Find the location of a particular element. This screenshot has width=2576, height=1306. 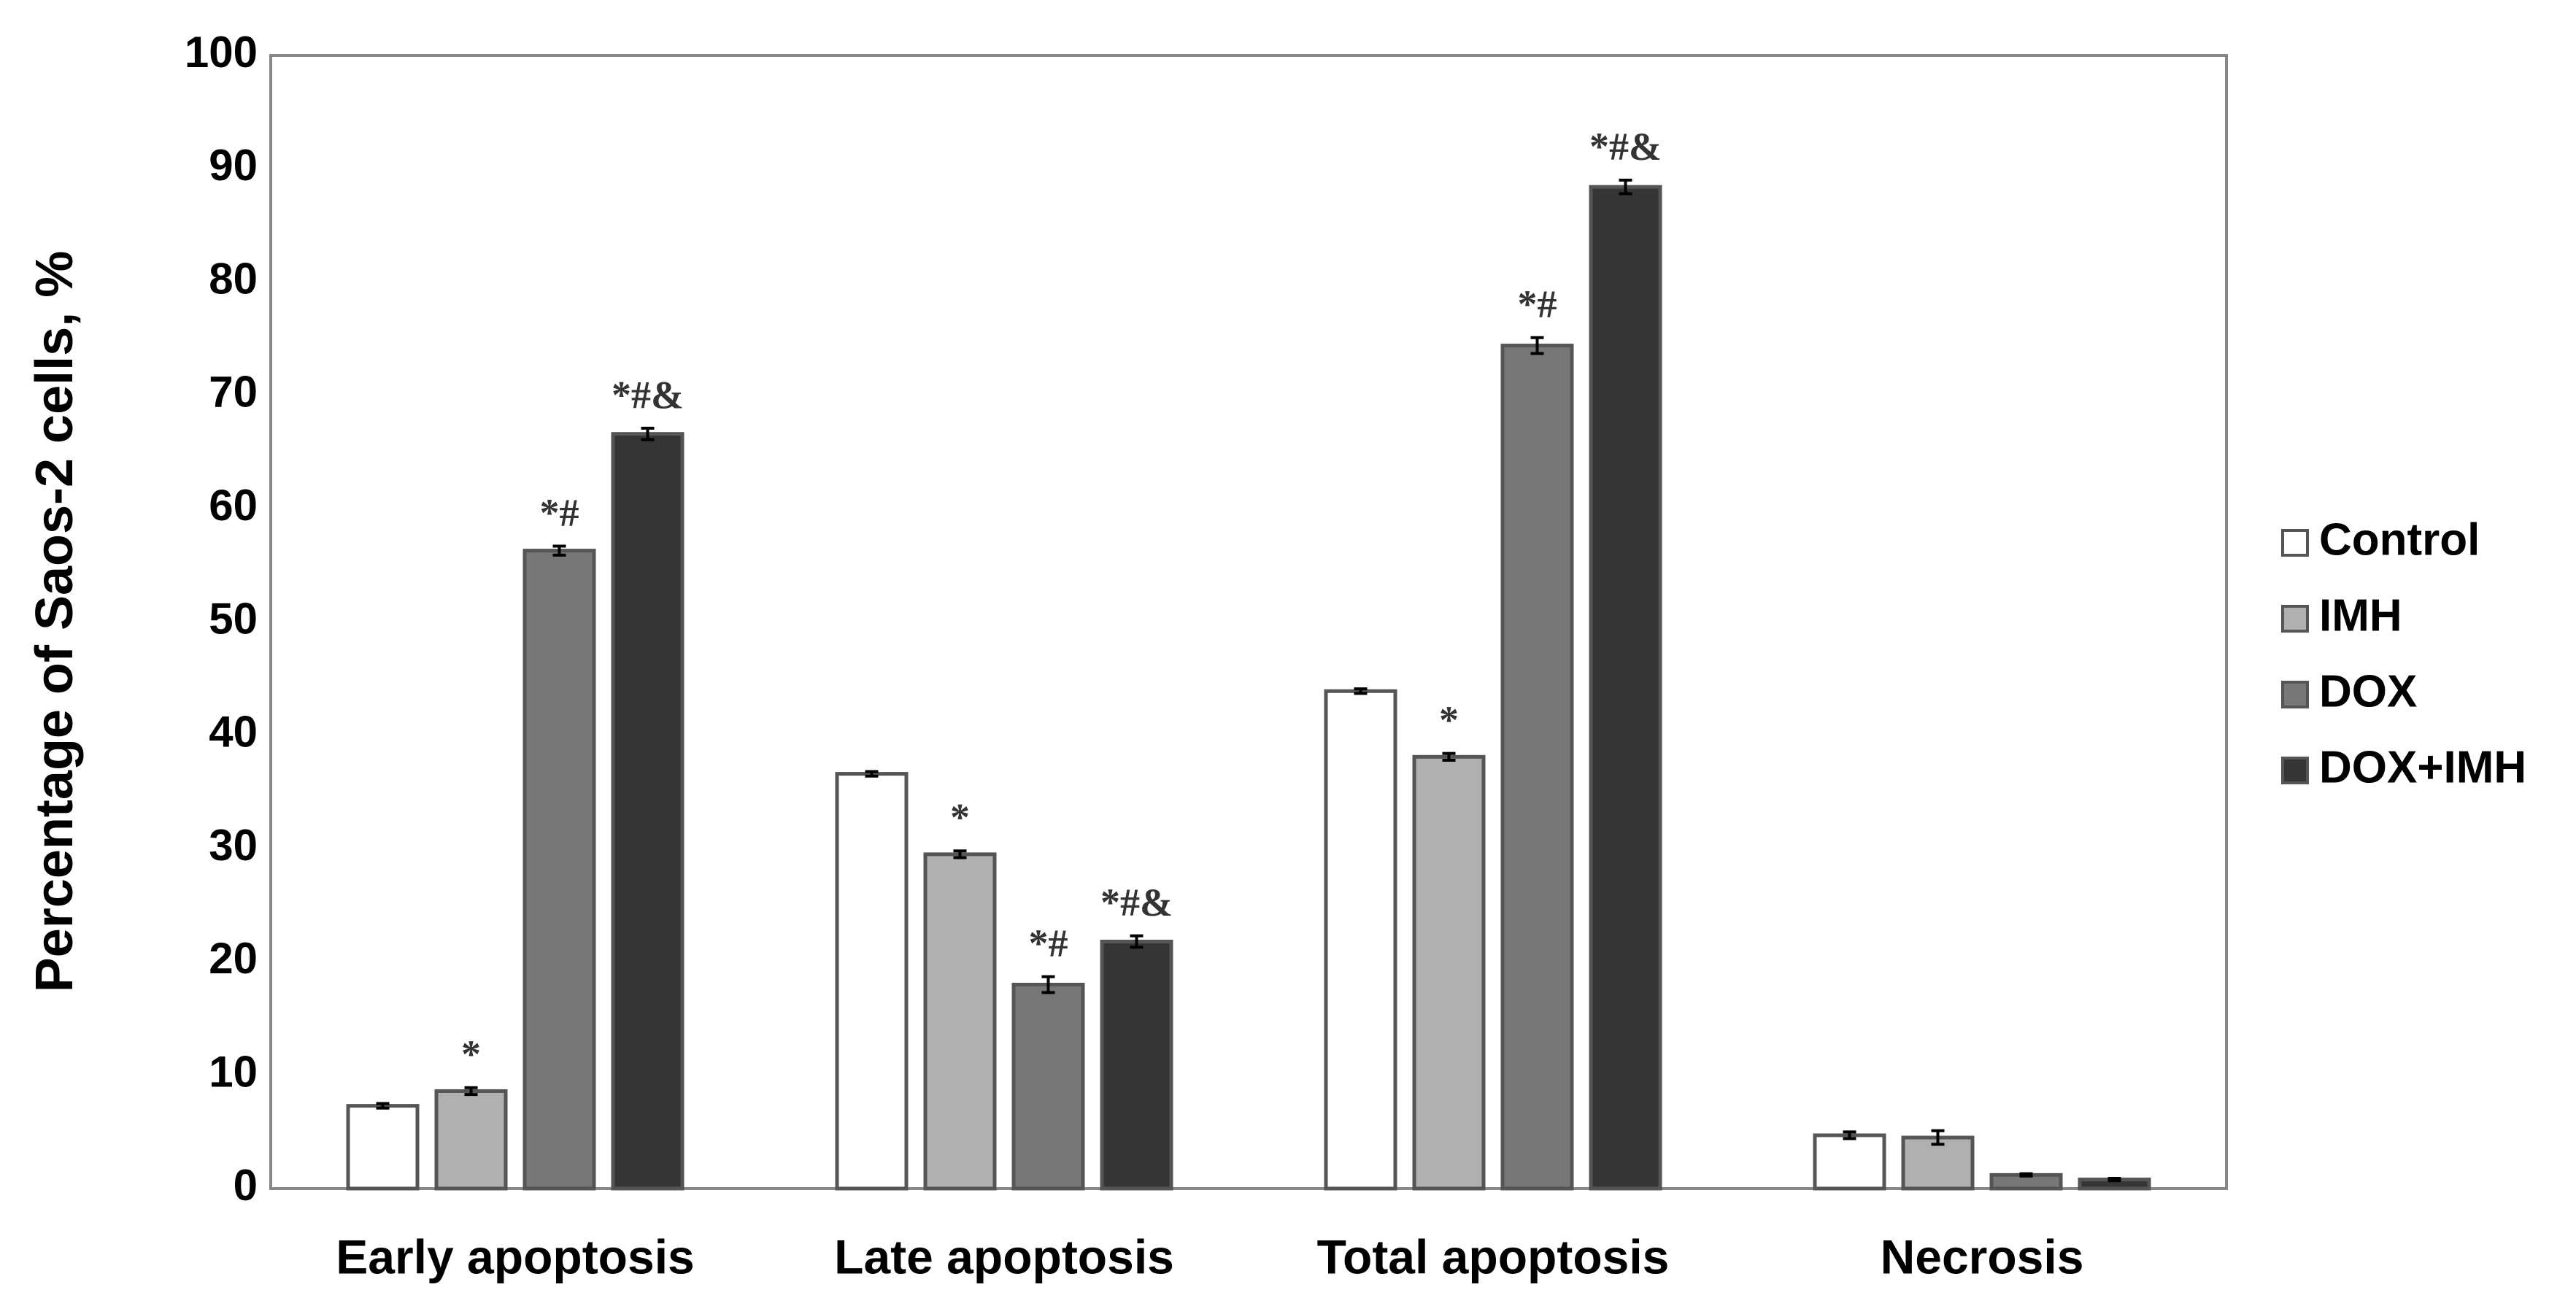

y-tick-label: 50 is located at coordinates (234, 618).